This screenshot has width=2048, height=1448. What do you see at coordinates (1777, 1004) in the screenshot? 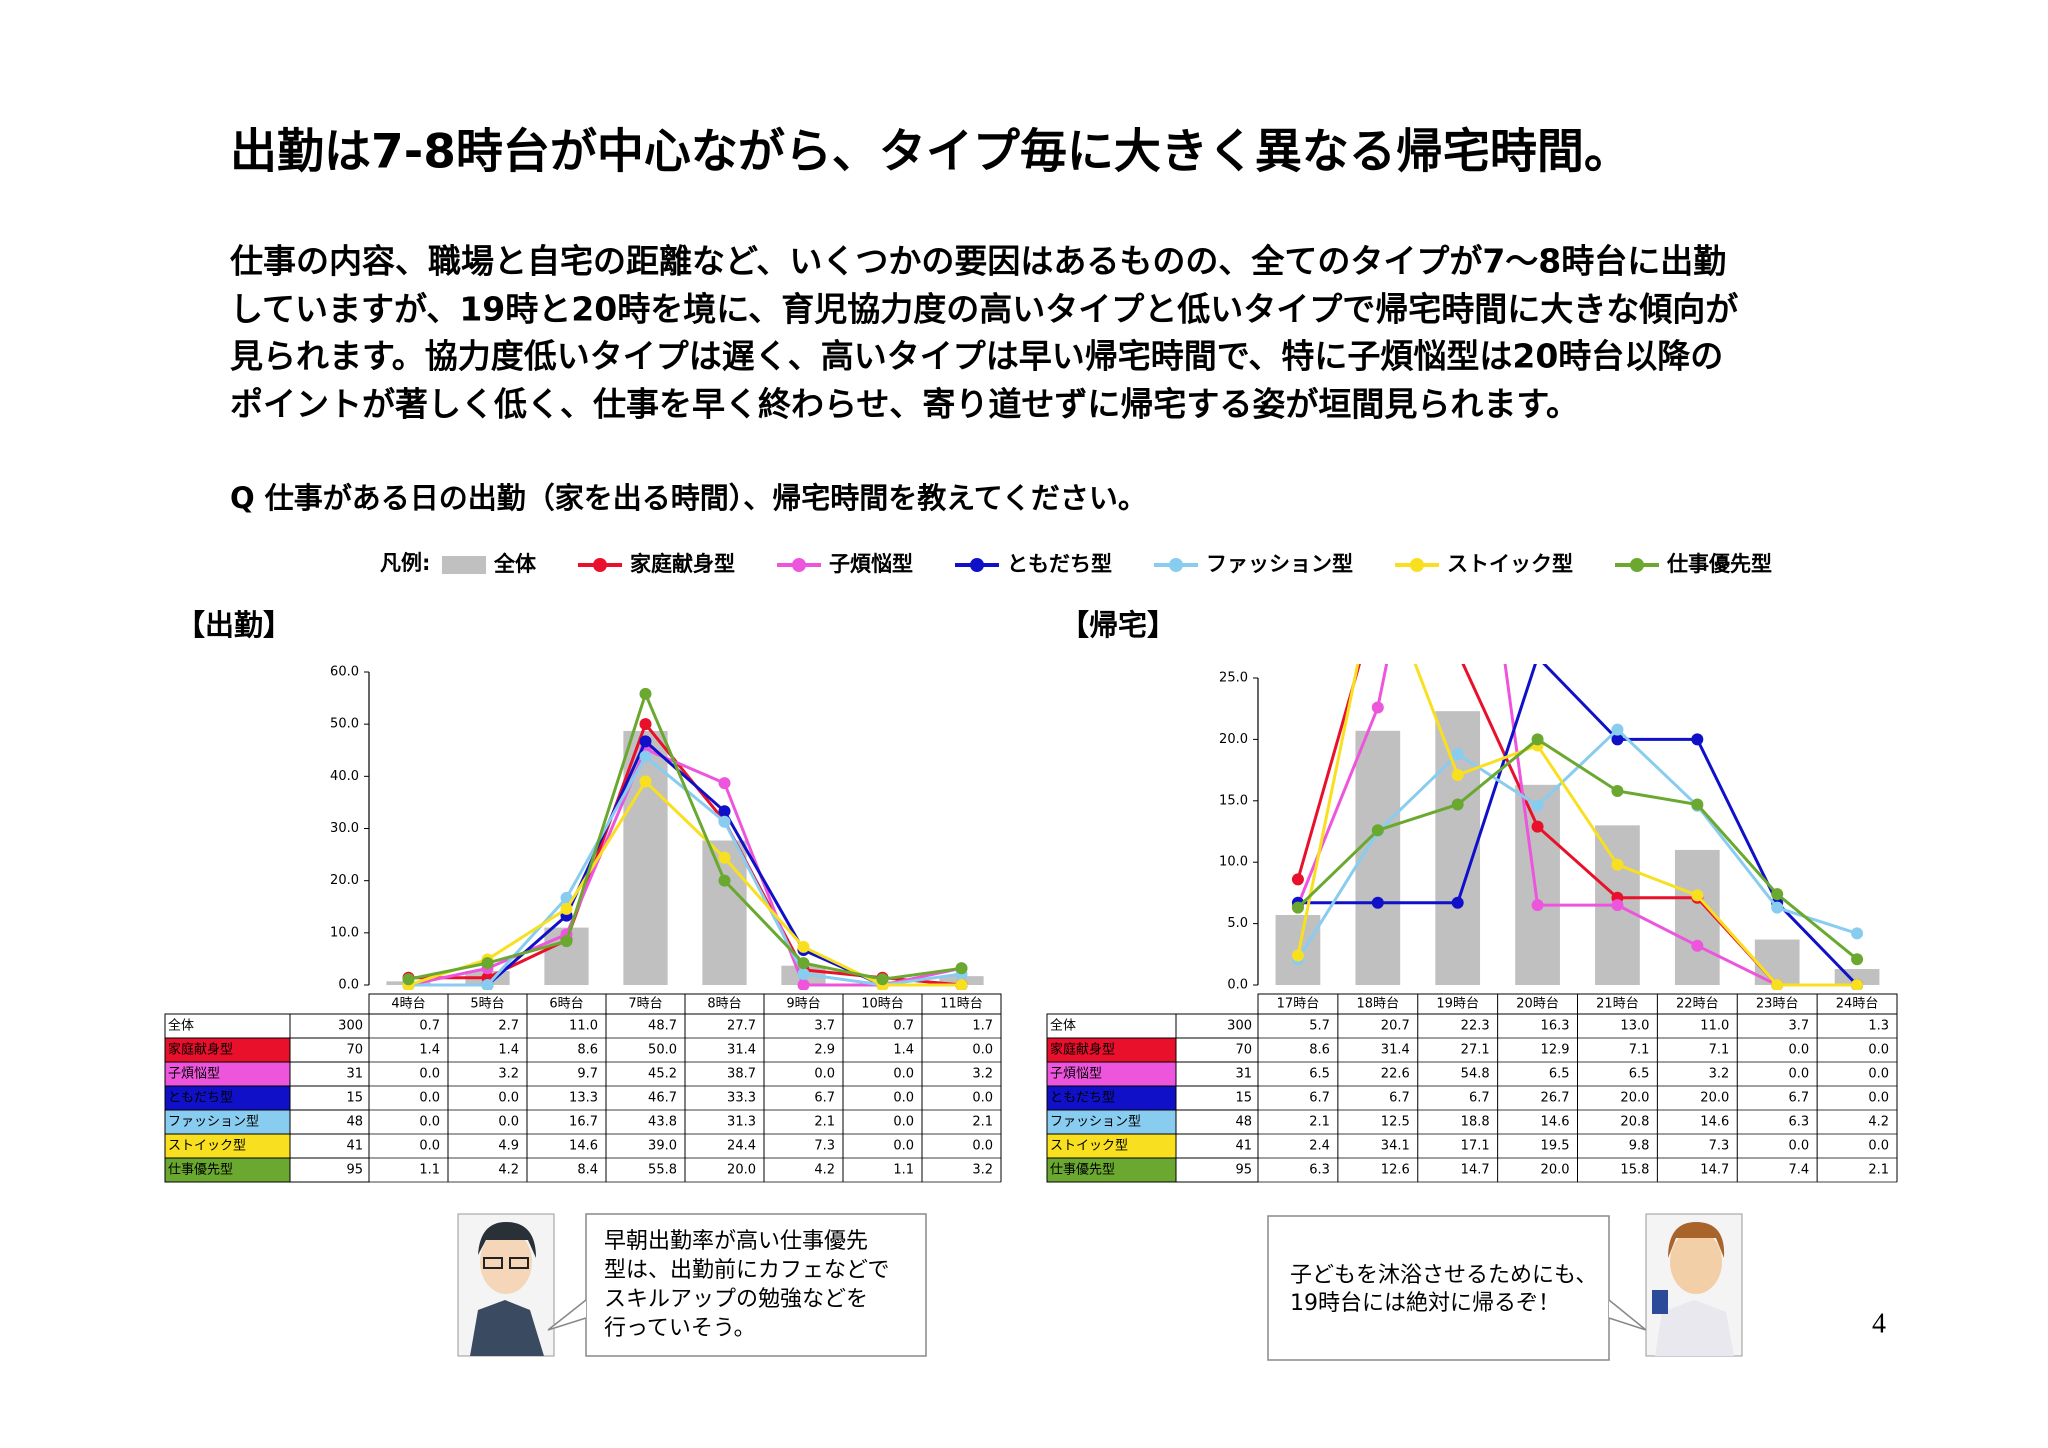
I see `column-header: 23時台` at bounding box center [1777, 1004].